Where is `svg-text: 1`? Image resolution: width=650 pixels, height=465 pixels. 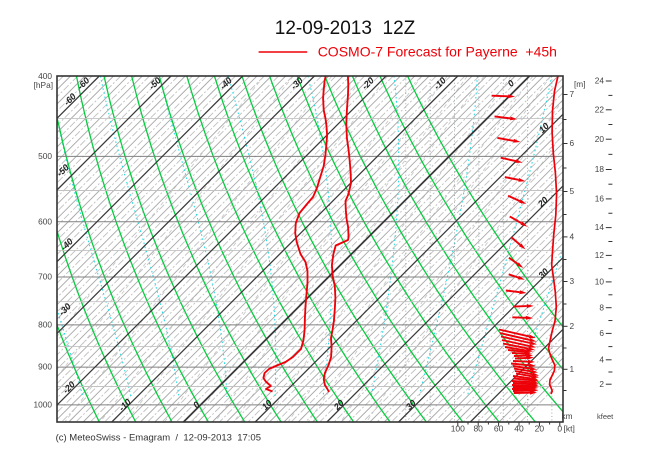
svg-text: 1 is located at coordinates (572, 369).